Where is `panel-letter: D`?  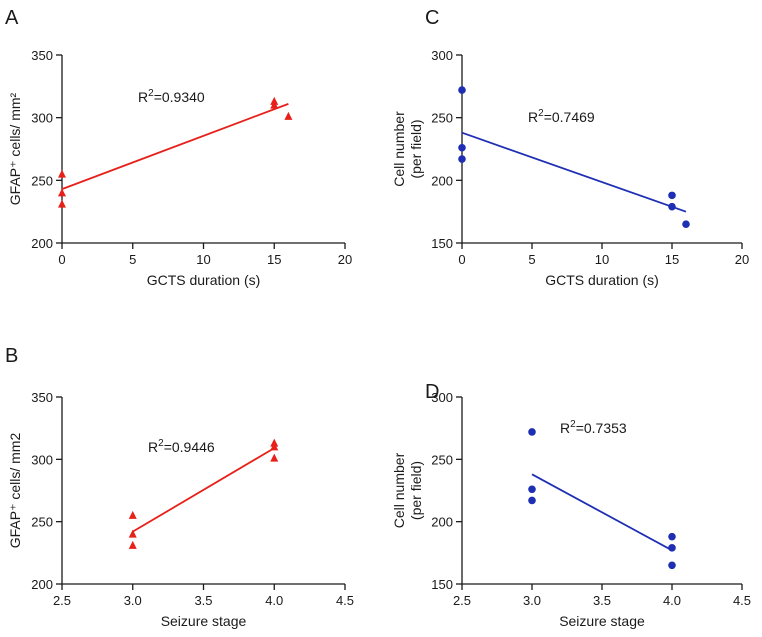
panel-letter: D is located at coordinates (432, 392).